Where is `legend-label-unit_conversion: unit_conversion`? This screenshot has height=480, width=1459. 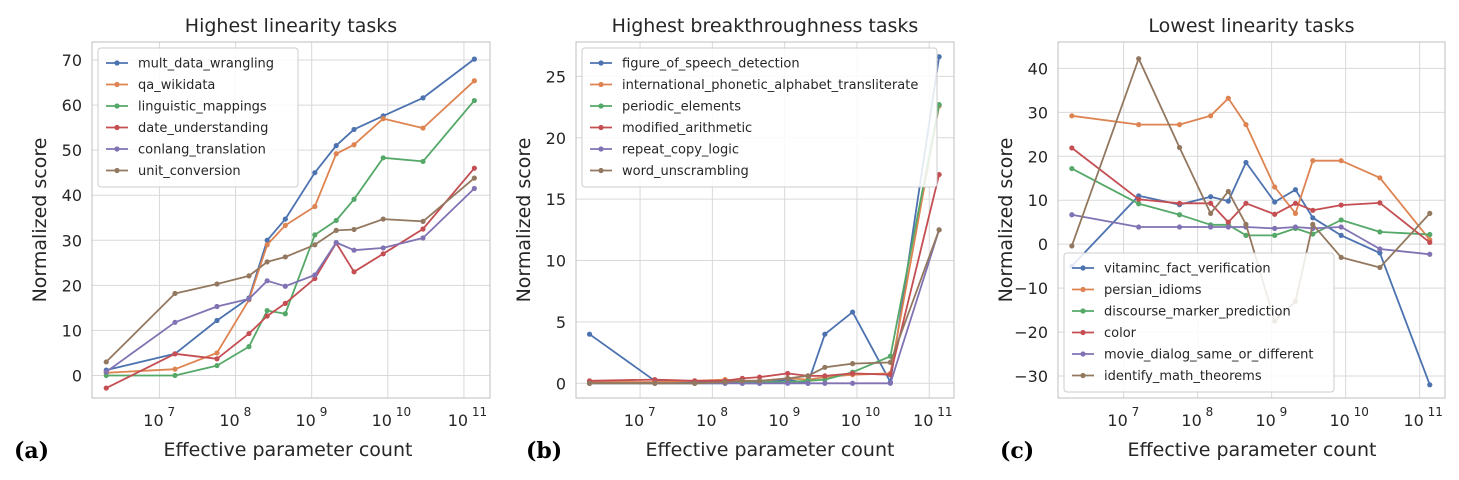 legend-label-unit_conversion: unit_conversion is located at coordinates (189, 171).